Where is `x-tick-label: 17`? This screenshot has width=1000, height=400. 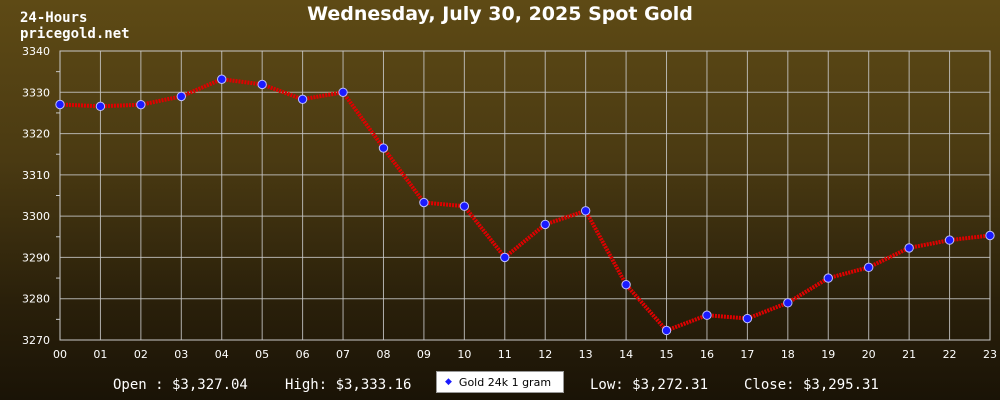 x-tick-label: 17 is located at coordinates (747, 354).